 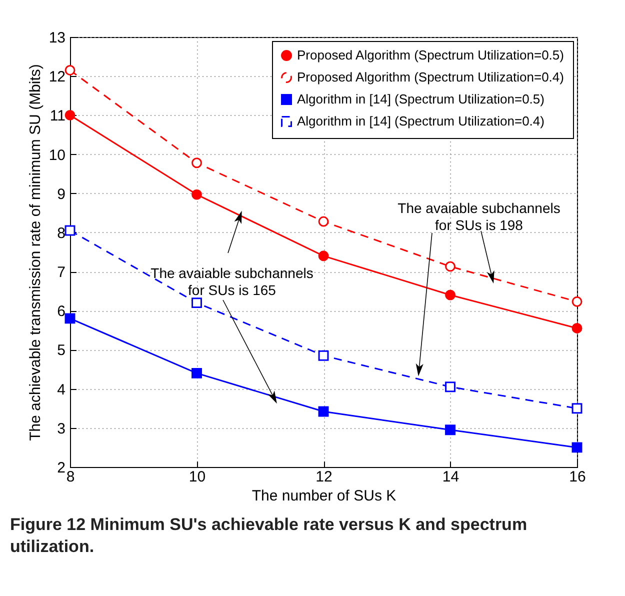 I want to click on legend-label: Algorithm in [14] (Spectrum Utilization=0.4), so click(x=420, y=121).